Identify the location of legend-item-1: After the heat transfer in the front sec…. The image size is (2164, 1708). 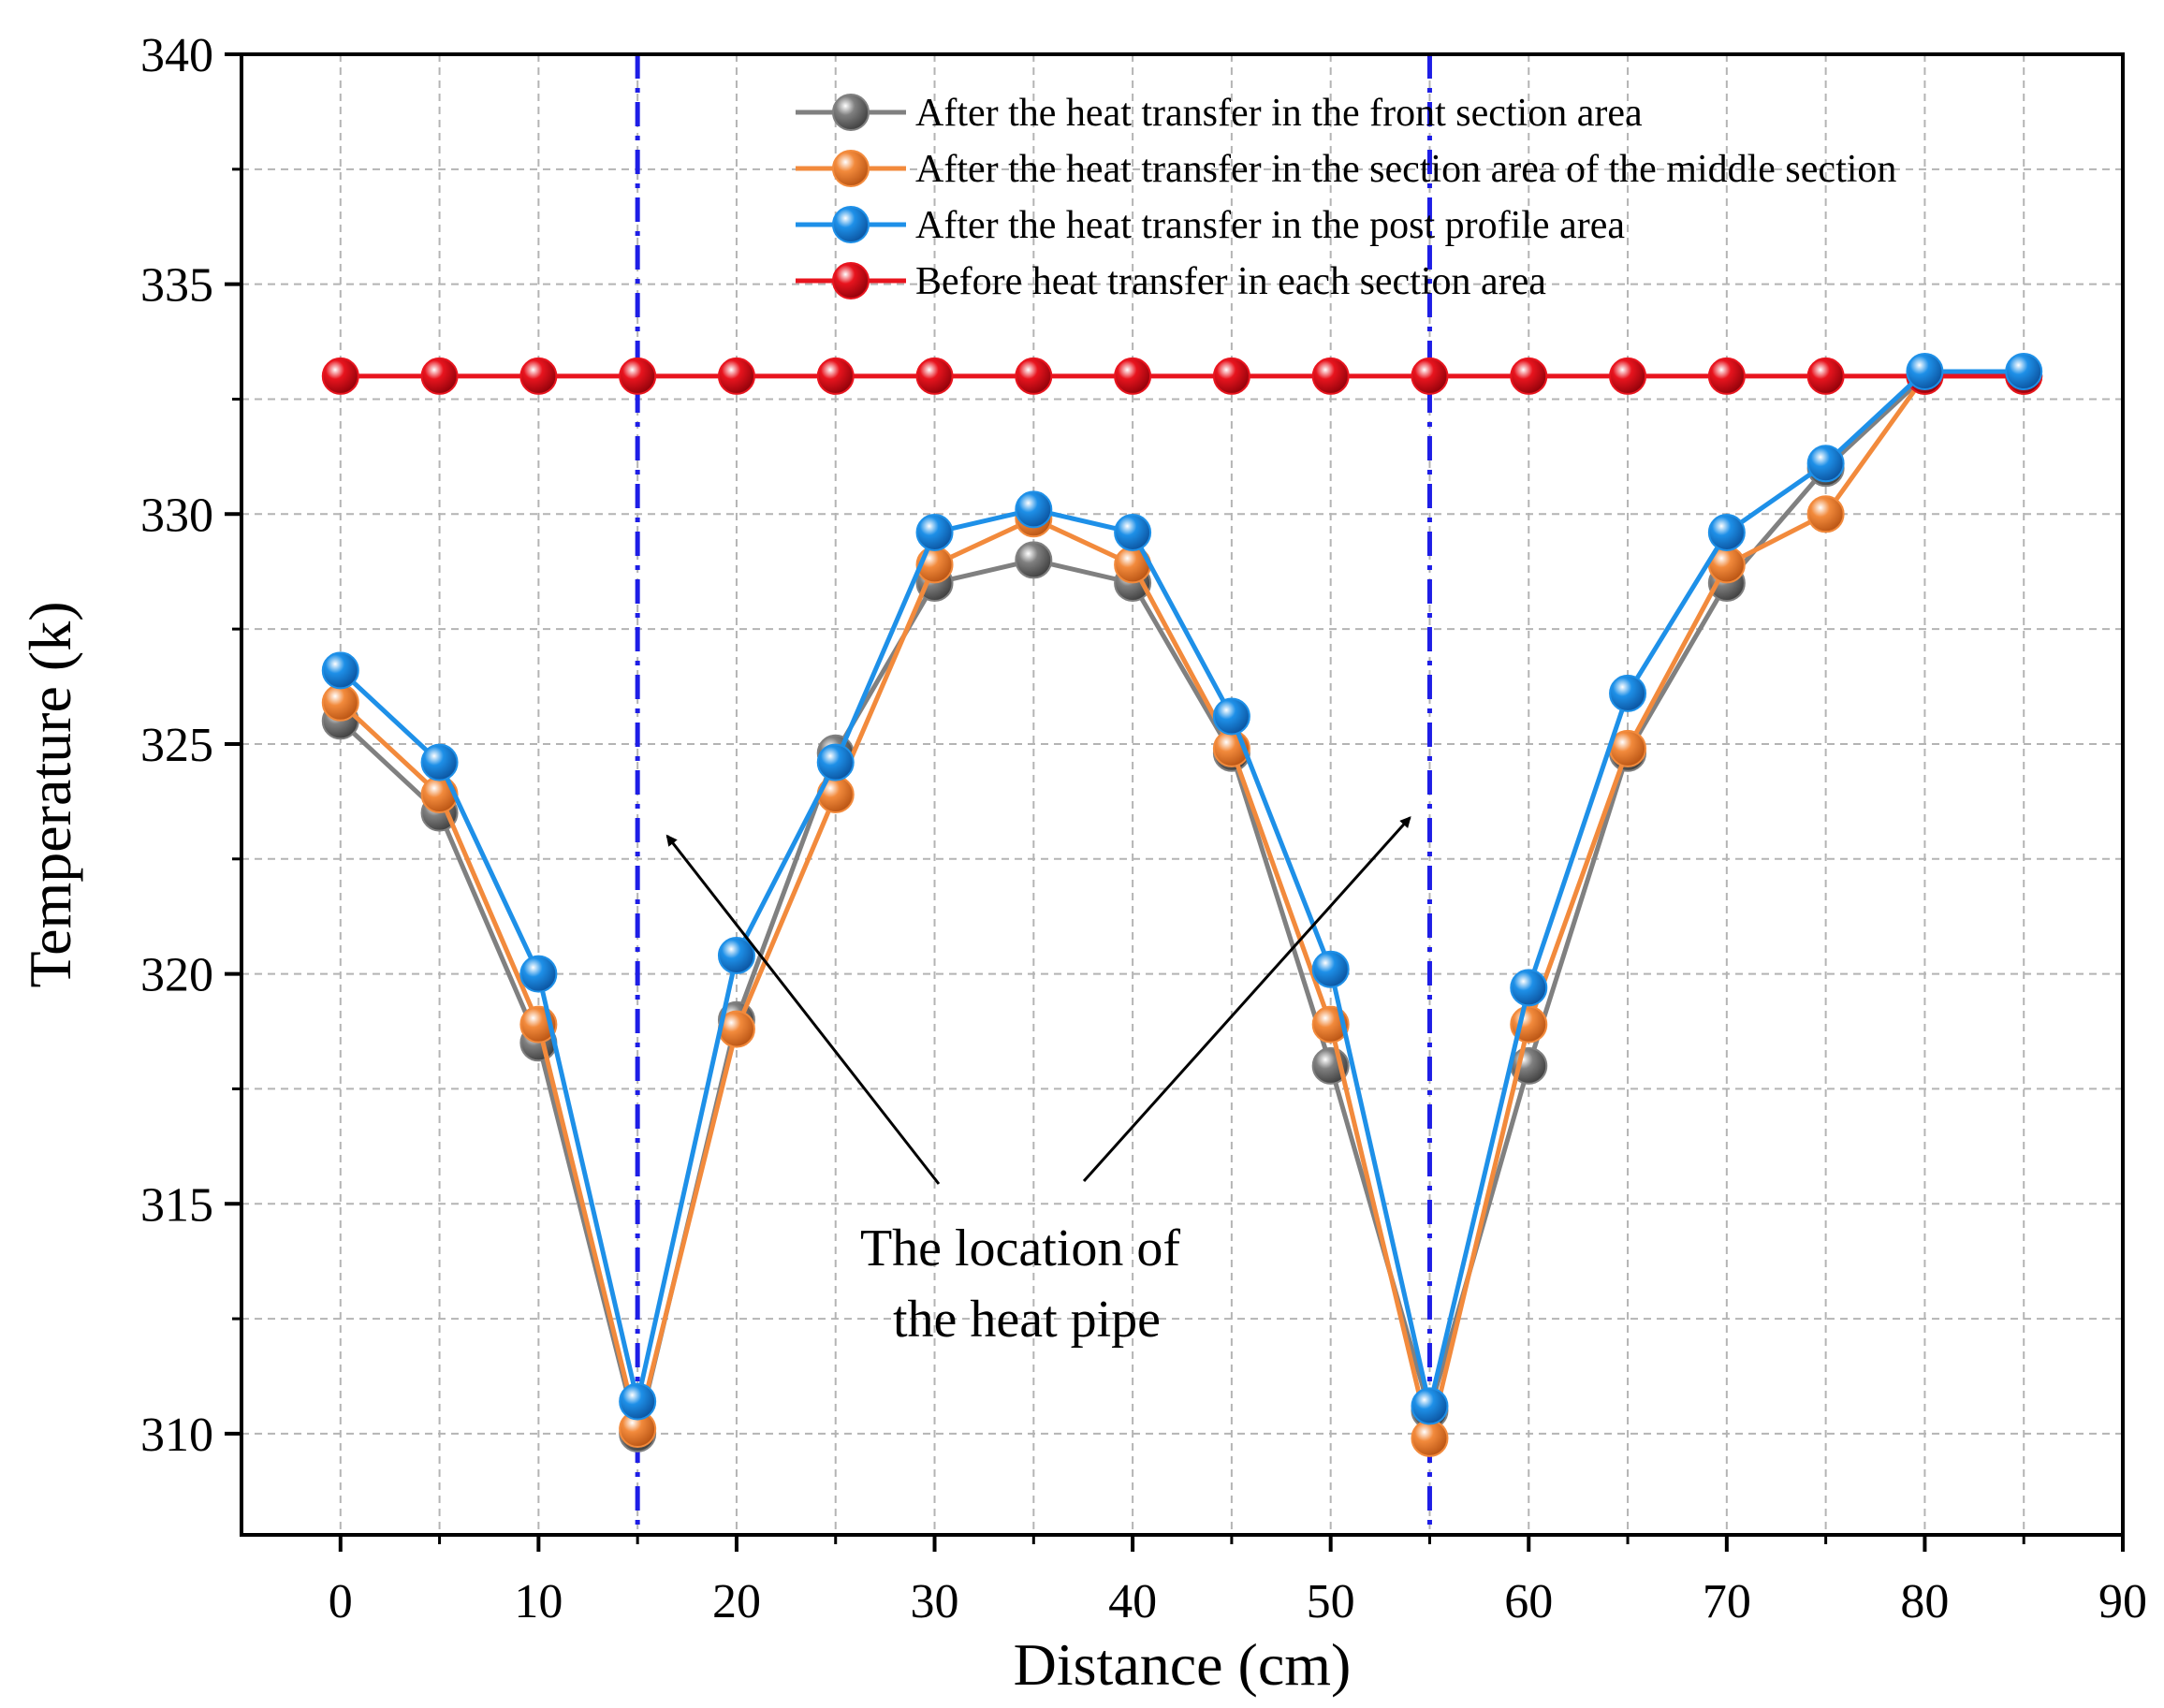
(1219, 113).